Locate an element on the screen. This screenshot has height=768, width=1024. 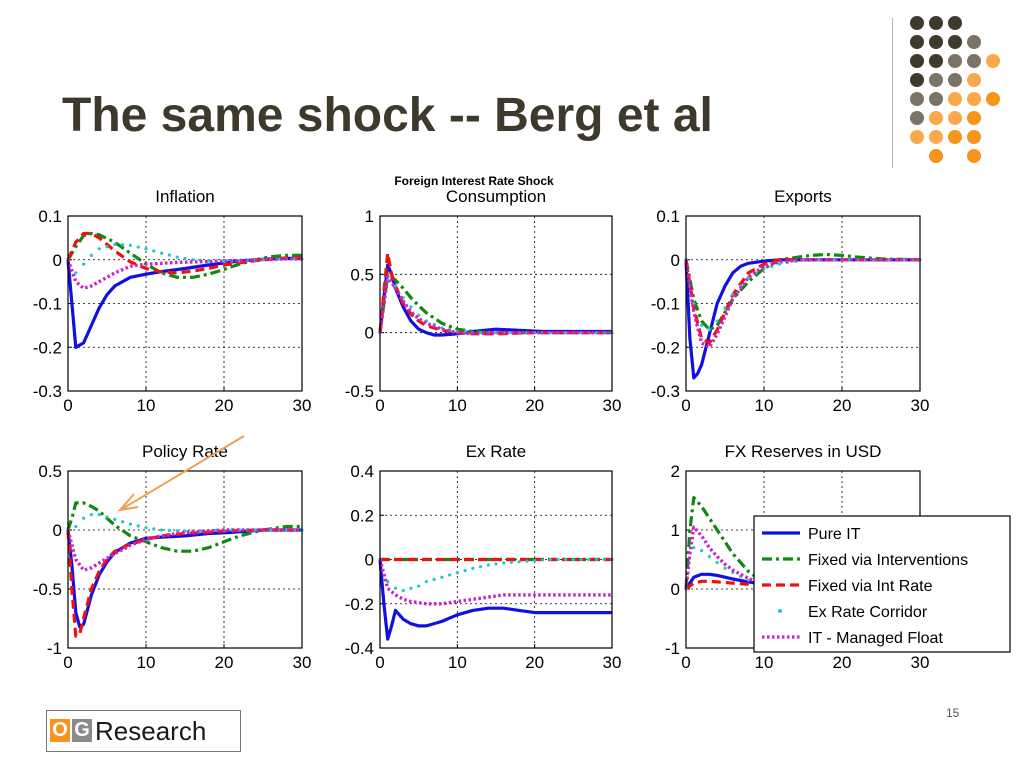
y-tick-label: -0.5 is located at coordinates (47, 589).